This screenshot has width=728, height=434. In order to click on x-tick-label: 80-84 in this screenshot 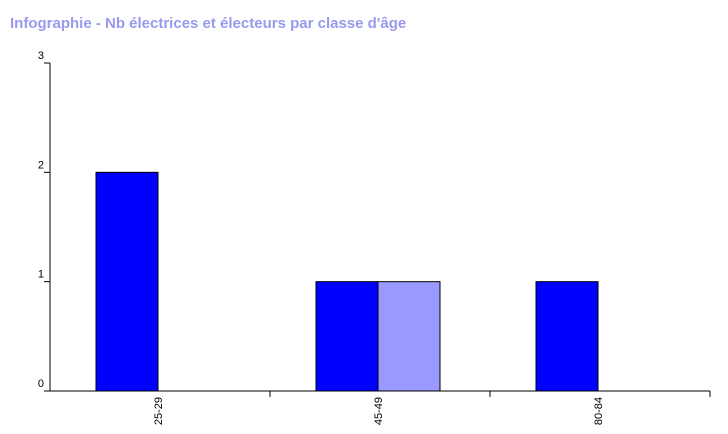, I will do `click(599, 411)`.